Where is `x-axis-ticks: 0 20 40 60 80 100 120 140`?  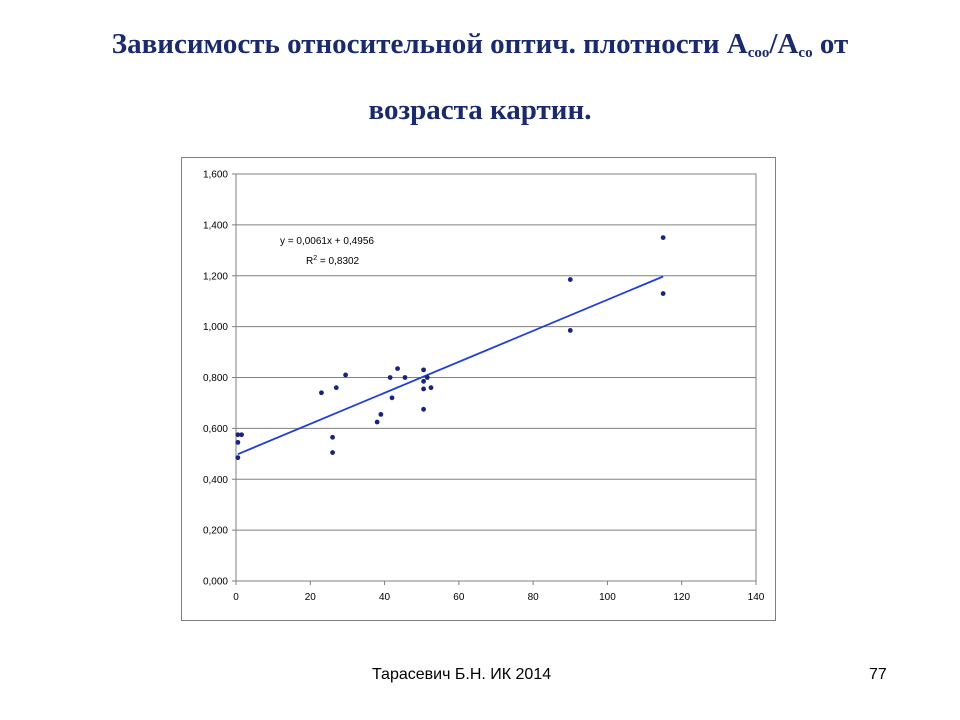
x-axis-ticks: 0 20 40 60 80 100 120 140 is located at coordinates (499, 592).